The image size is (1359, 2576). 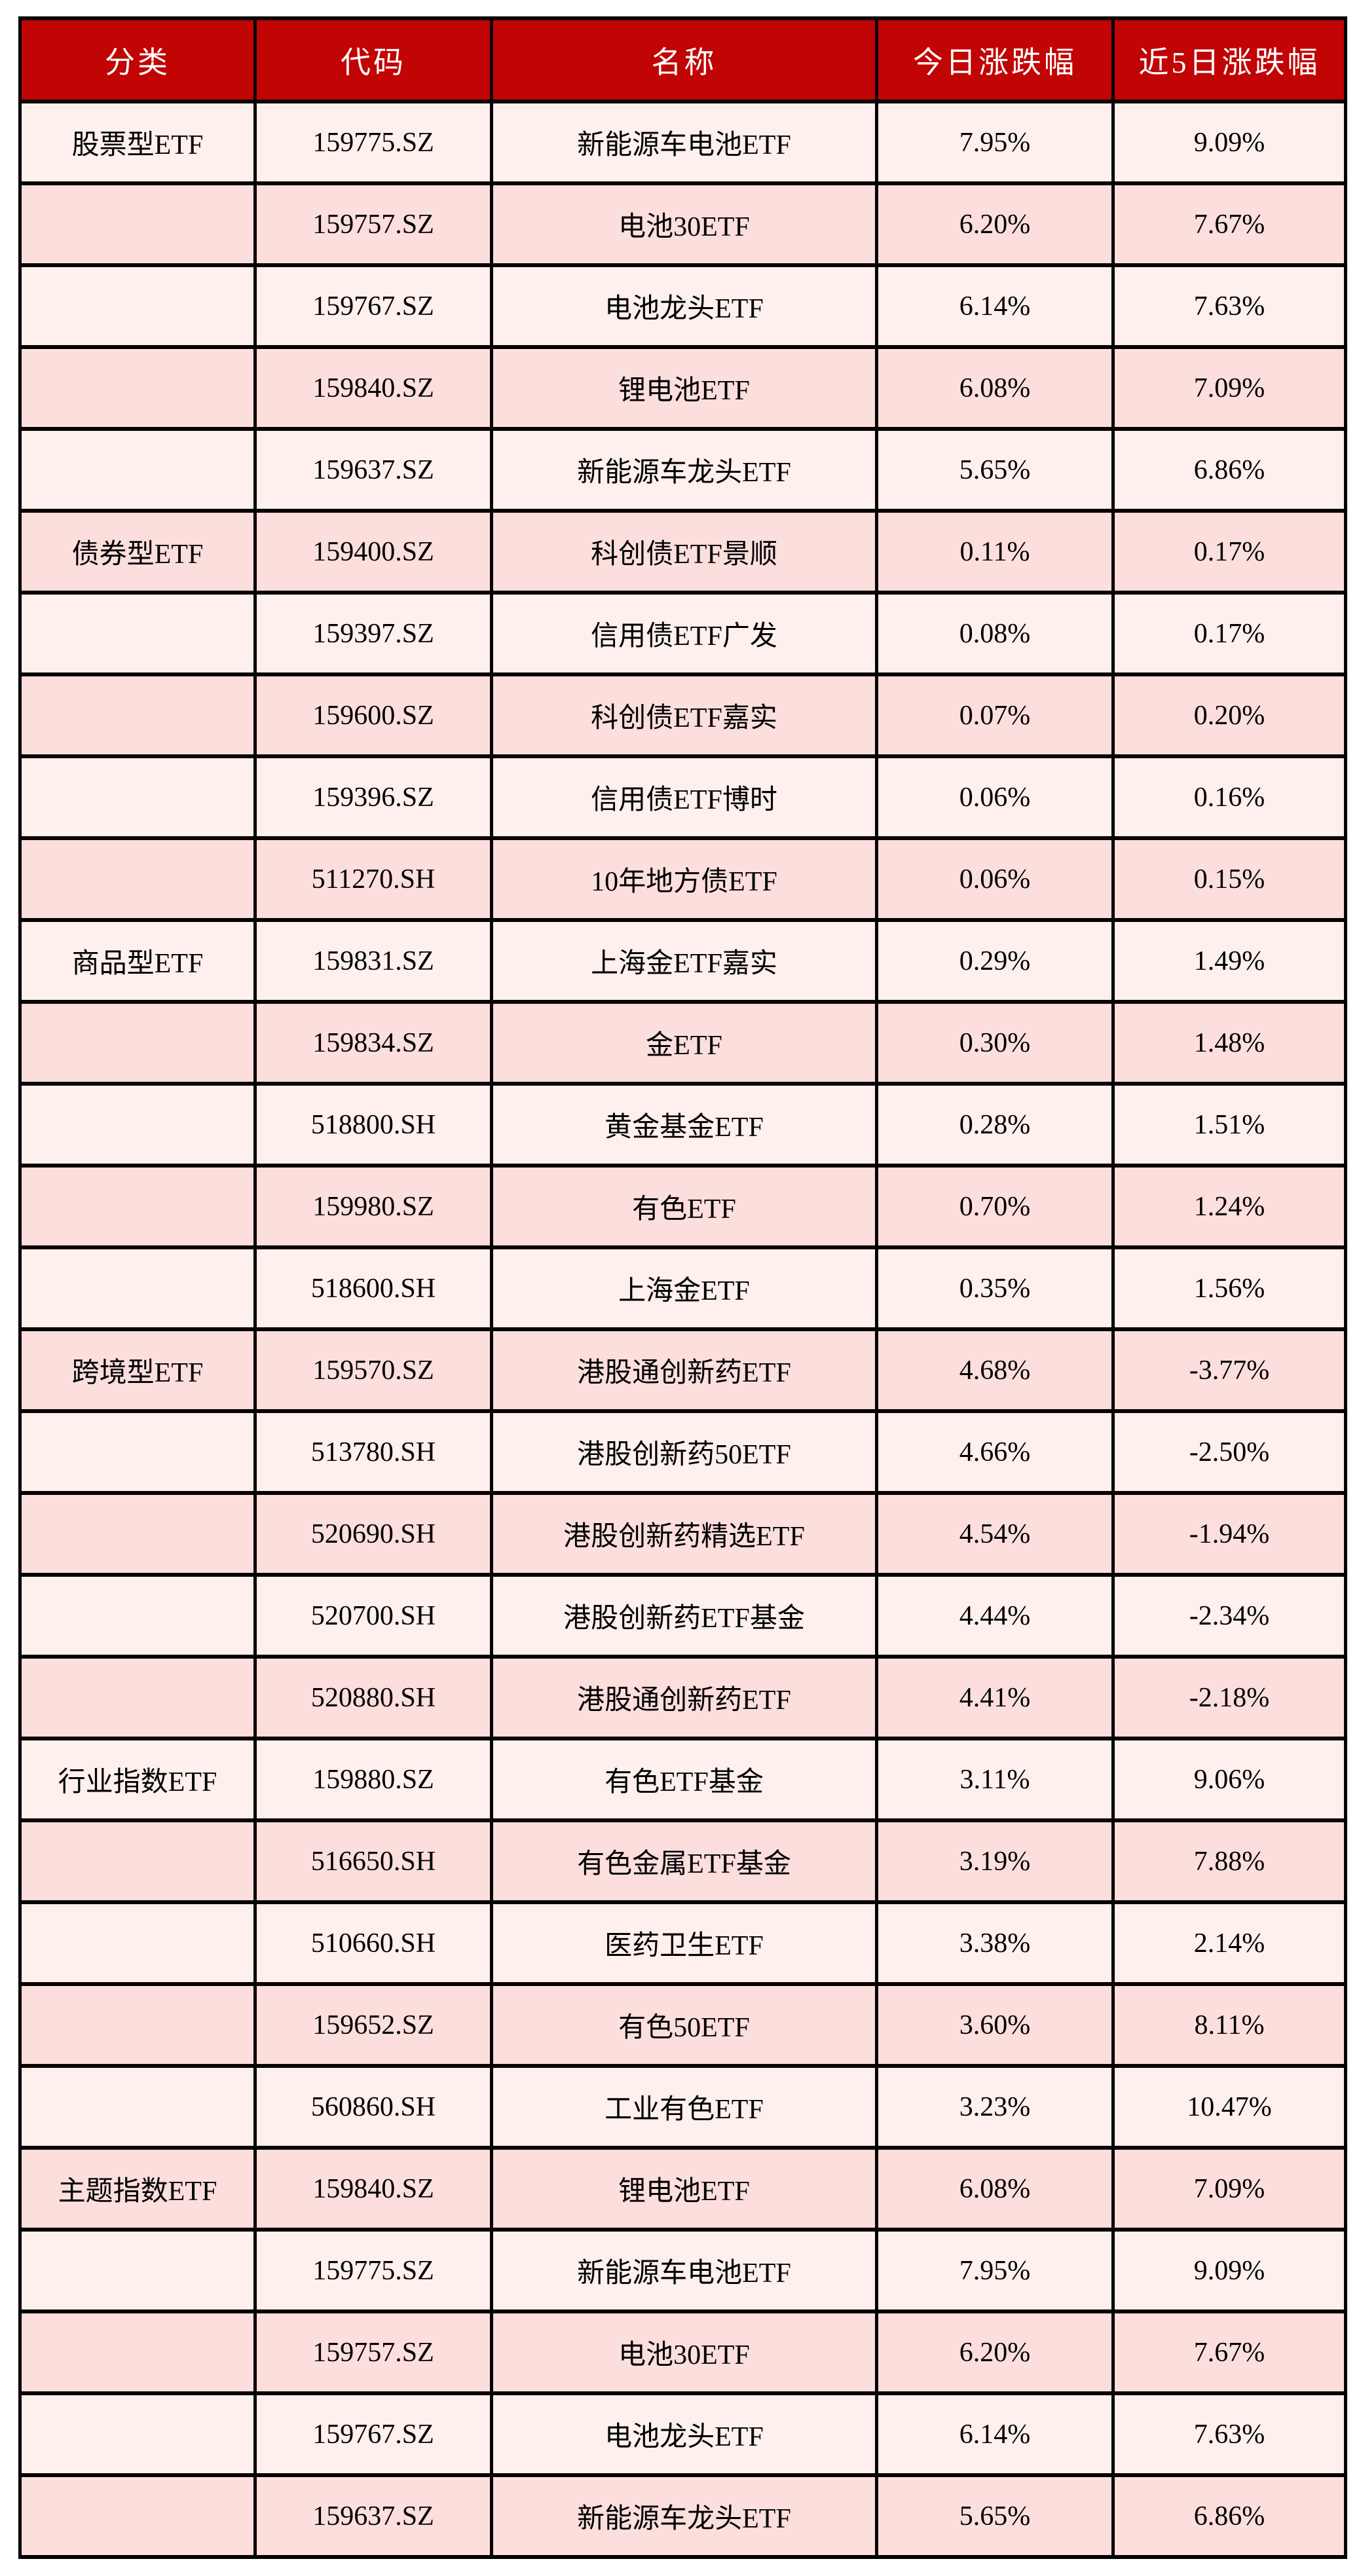 What do you see at coordinates (1229, 879) in the screenshot?
I see `cell-5day-change: 0.15%` at bounding box center [1229, 879].